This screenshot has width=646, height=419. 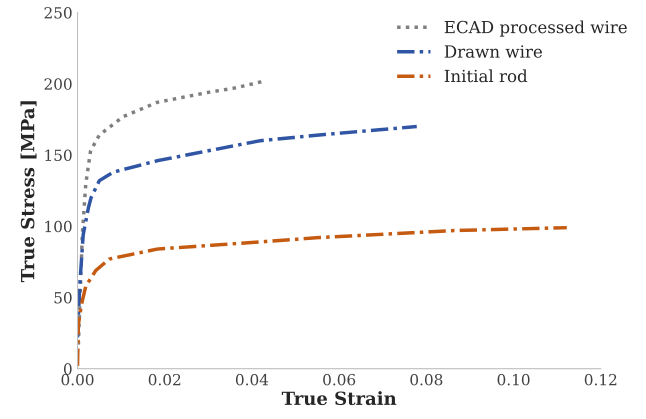 I want to click on legend-label: Initial rod, so click(x=486, y=75).